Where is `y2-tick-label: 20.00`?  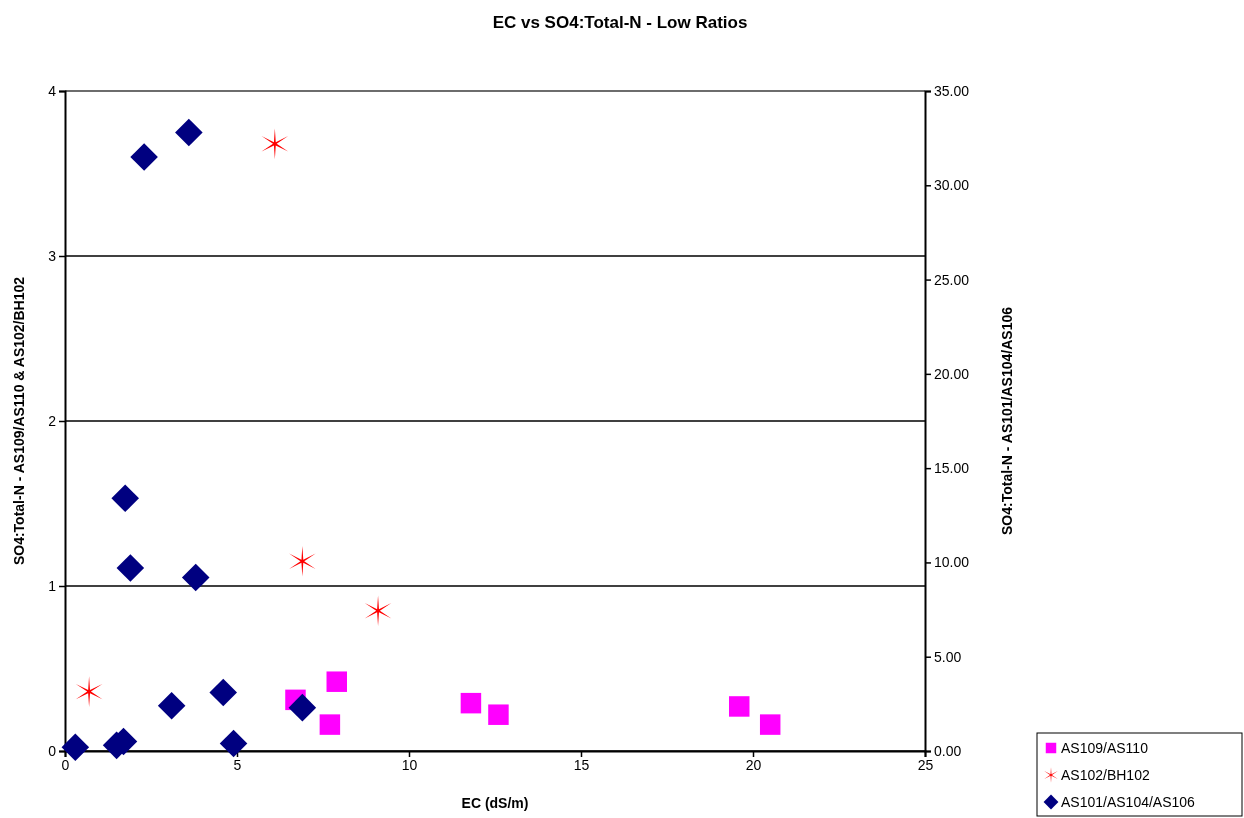 y2-tick-label: 20.00 is located at coordinates (952, 373).